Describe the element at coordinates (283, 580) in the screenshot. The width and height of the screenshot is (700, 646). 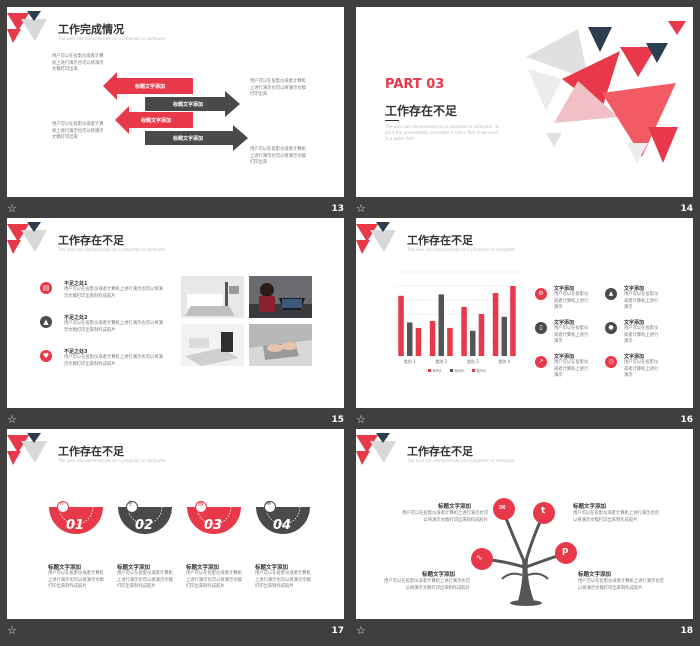
I see `step-text-4: 用户可以在投影仪或者计算机上进行演示也可以将演示文稿打印出来制作成胶片` at that location.